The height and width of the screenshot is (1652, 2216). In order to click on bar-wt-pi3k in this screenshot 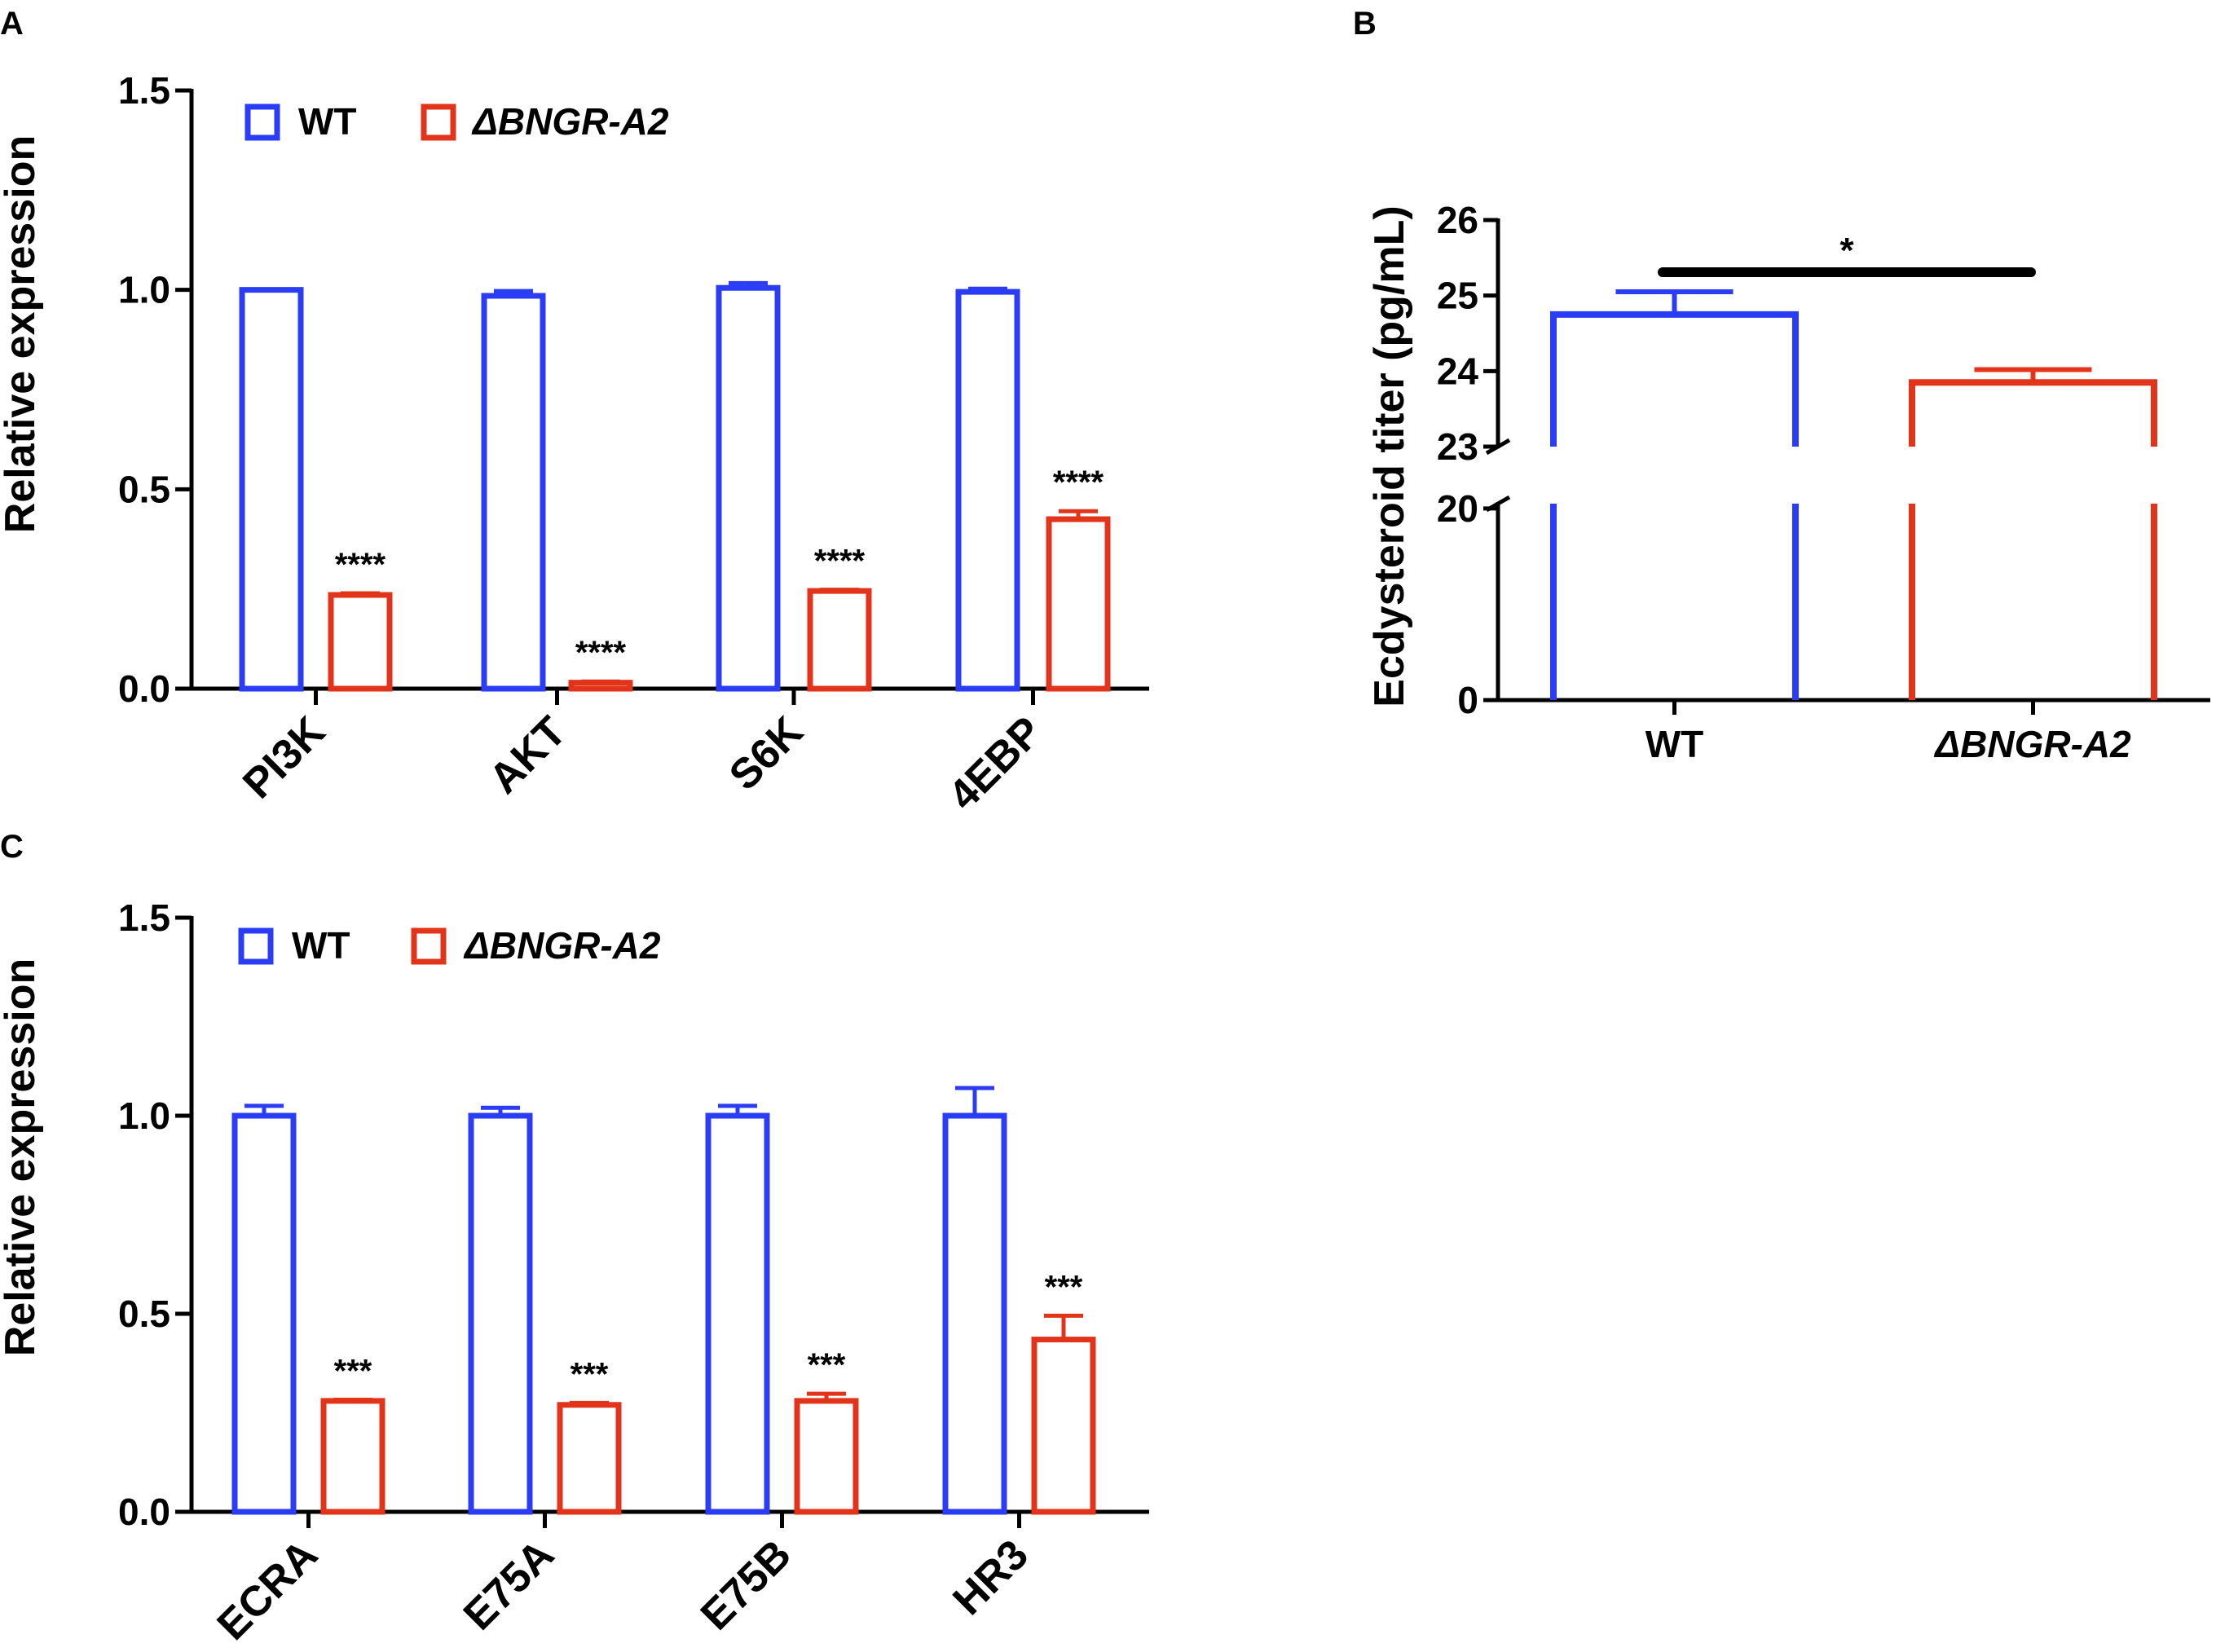, I will do `click(271, 490)`.